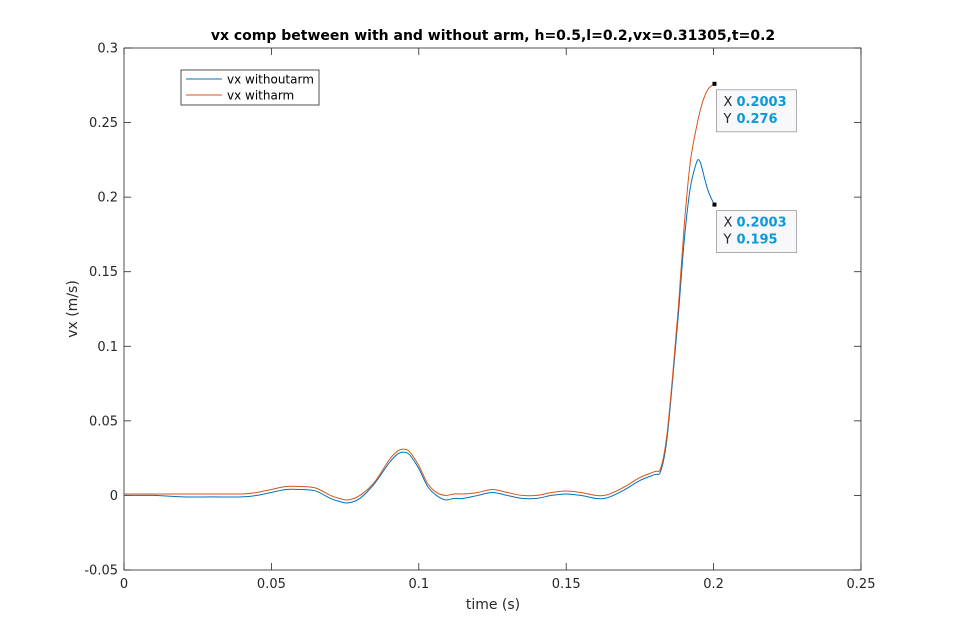 This screenshot has height=642, width=953. Describe the element at coordinates (260, 96) in the screenshot. I see `legend-label-witharm: vx witharm` at that location.